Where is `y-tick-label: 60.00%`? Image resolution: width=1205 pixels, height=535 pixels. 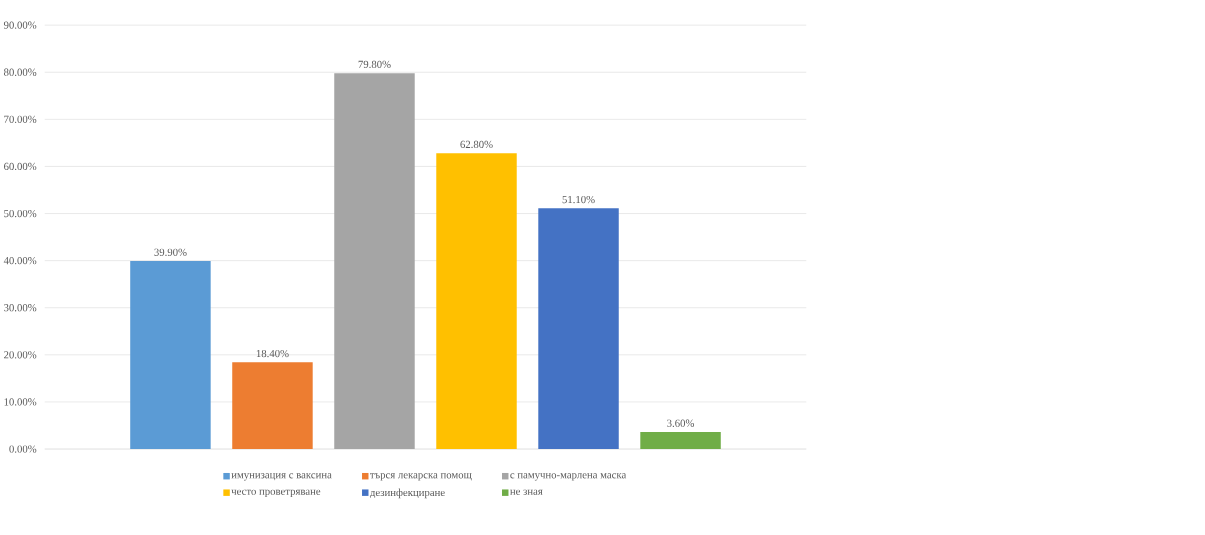
y-tick-label: 60.00% is located at coordinates (20, 166).